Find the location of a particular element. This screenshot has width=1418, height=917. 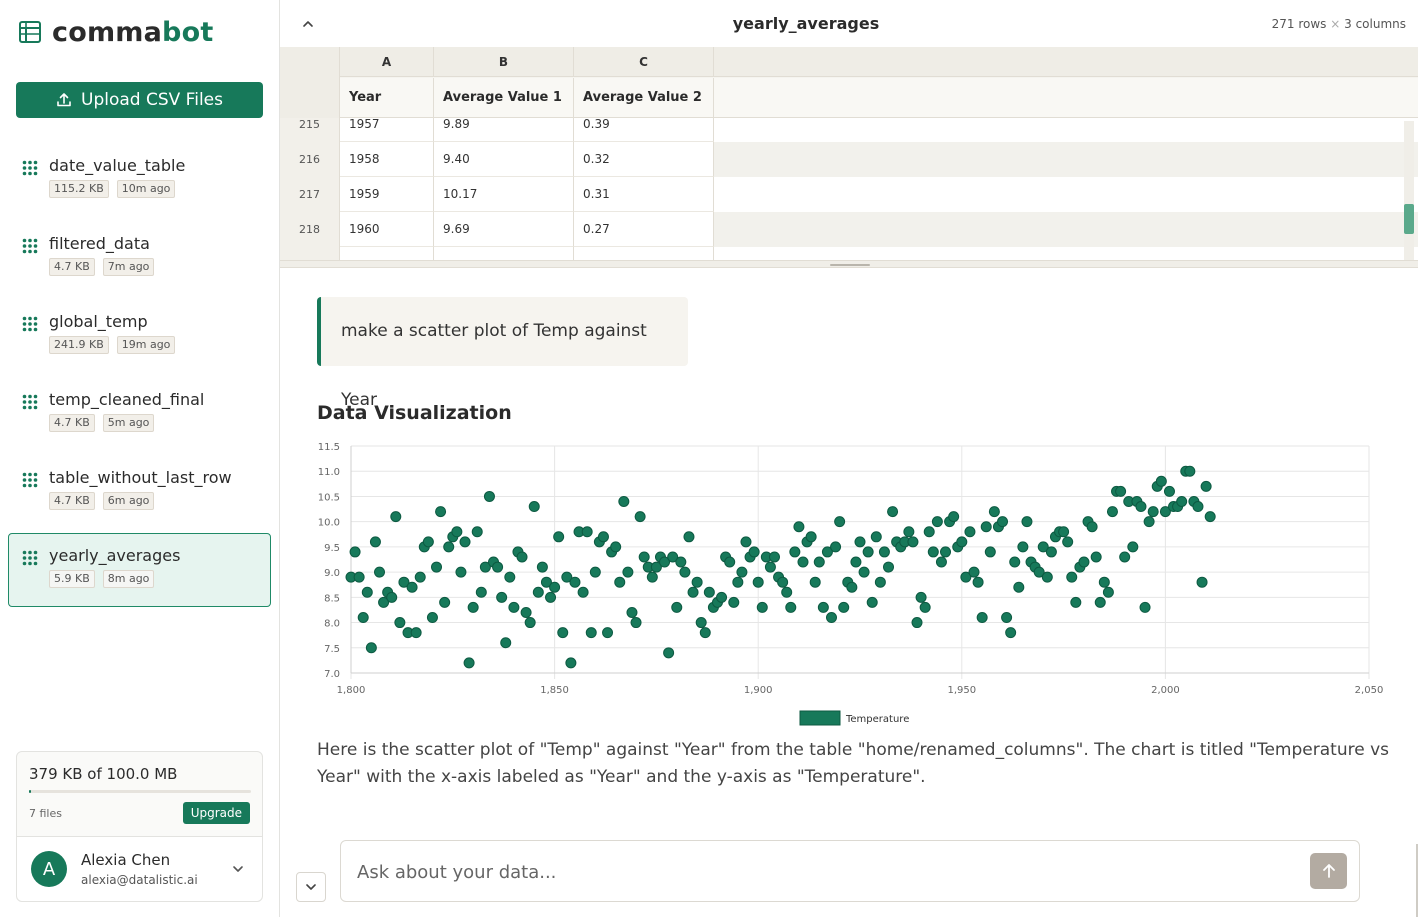

table-row: 218 1960 9.69 0.27 is located at coordinates (849, 229).